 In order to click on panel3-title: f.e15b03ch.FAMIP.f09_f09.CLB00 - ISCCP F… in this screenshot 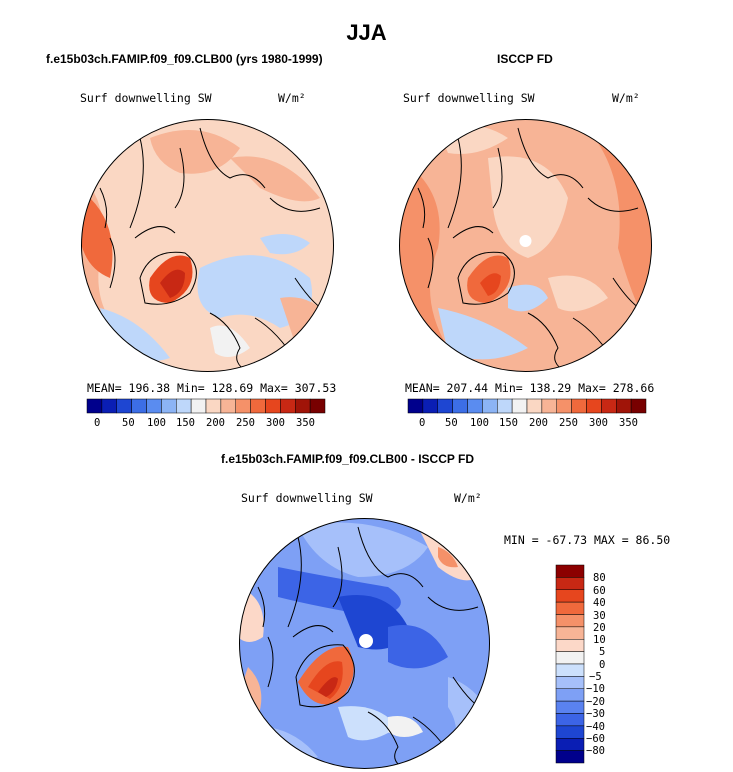, I will do `click(347, 459)`.